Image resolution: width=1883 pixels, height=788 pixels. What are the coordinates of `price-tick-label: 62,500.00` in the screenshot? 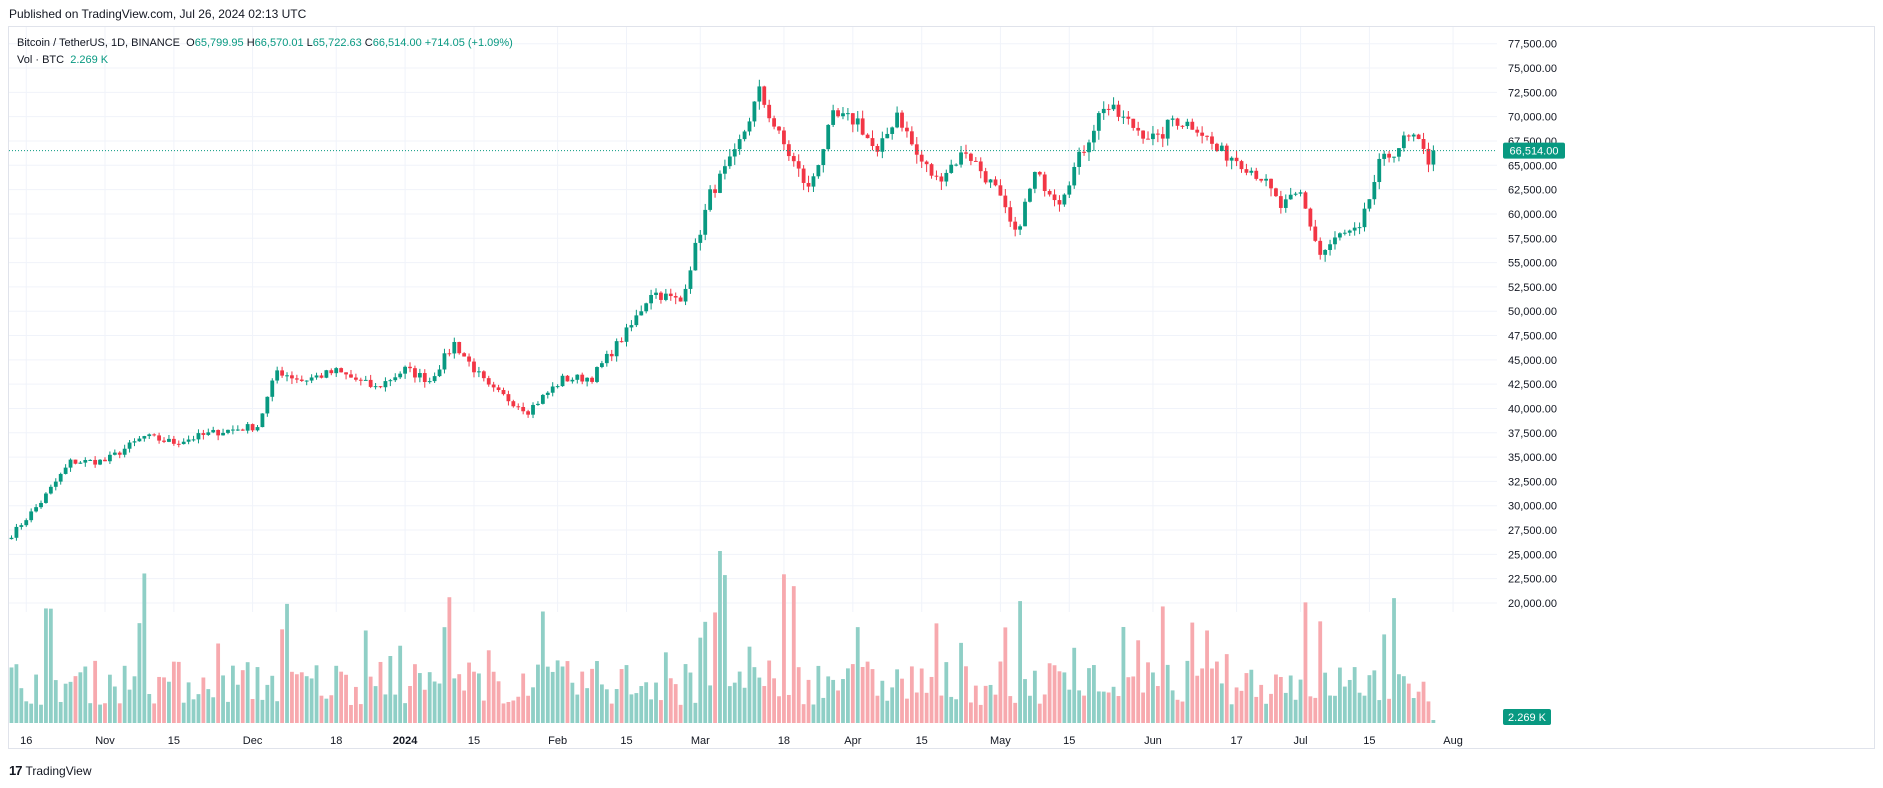 It's located at (1532, 191).